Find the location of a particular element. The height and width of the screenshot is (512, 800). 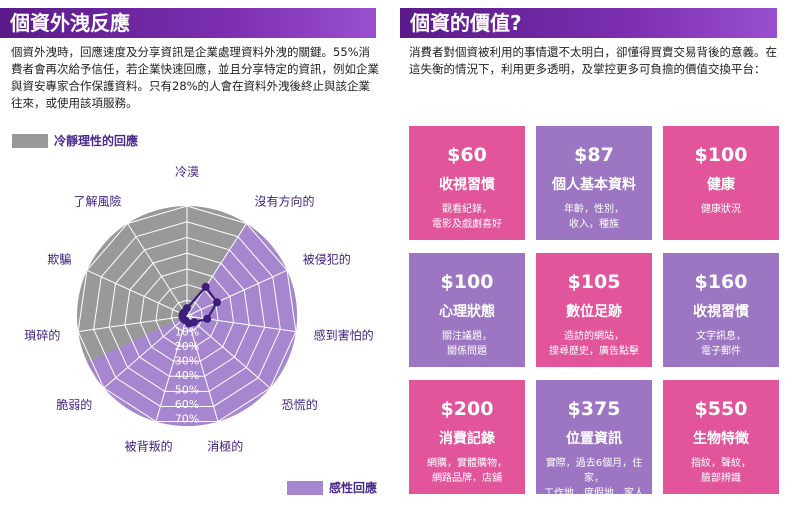

value-card: $100 健康健康狀況 is located at coordinates (721, 183).